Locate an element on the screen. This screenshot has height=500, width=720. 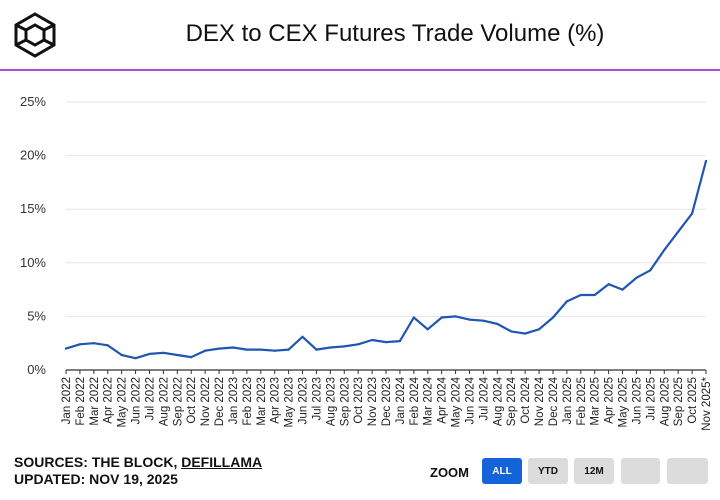
x-tick-label: May 2024 is located at coordinates (457, 401).